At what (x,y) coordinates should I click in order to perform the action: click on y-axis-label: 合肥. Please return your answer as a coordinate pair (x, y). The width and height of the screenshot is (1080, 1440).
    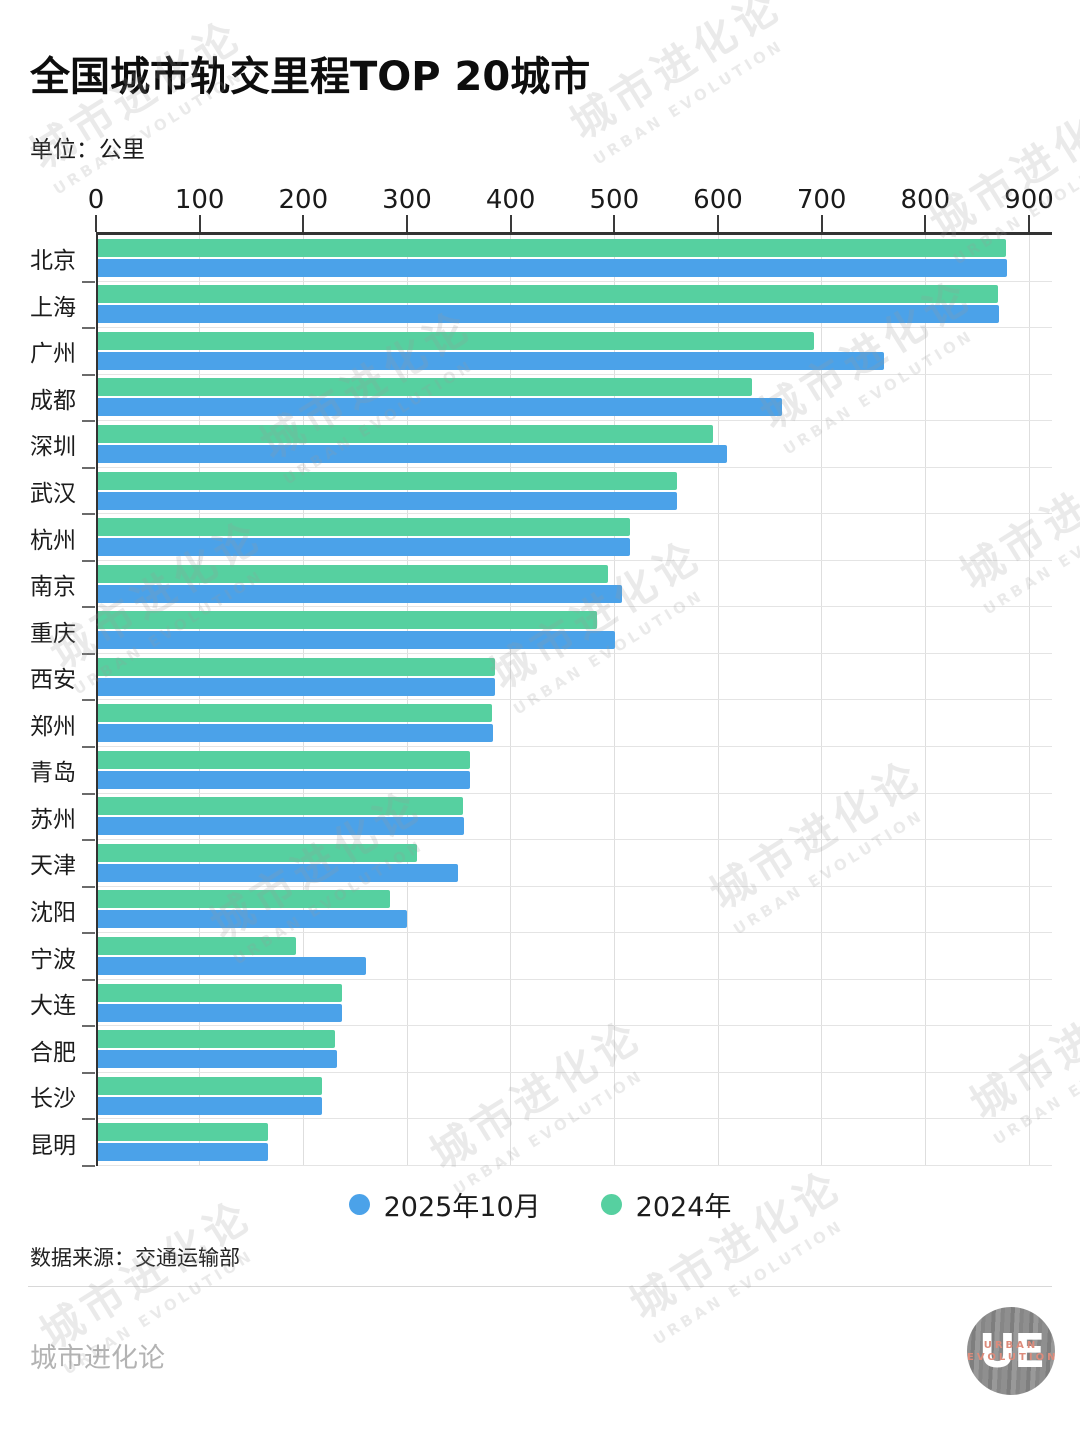
    Looking at the image, I should click on (53, 1052).